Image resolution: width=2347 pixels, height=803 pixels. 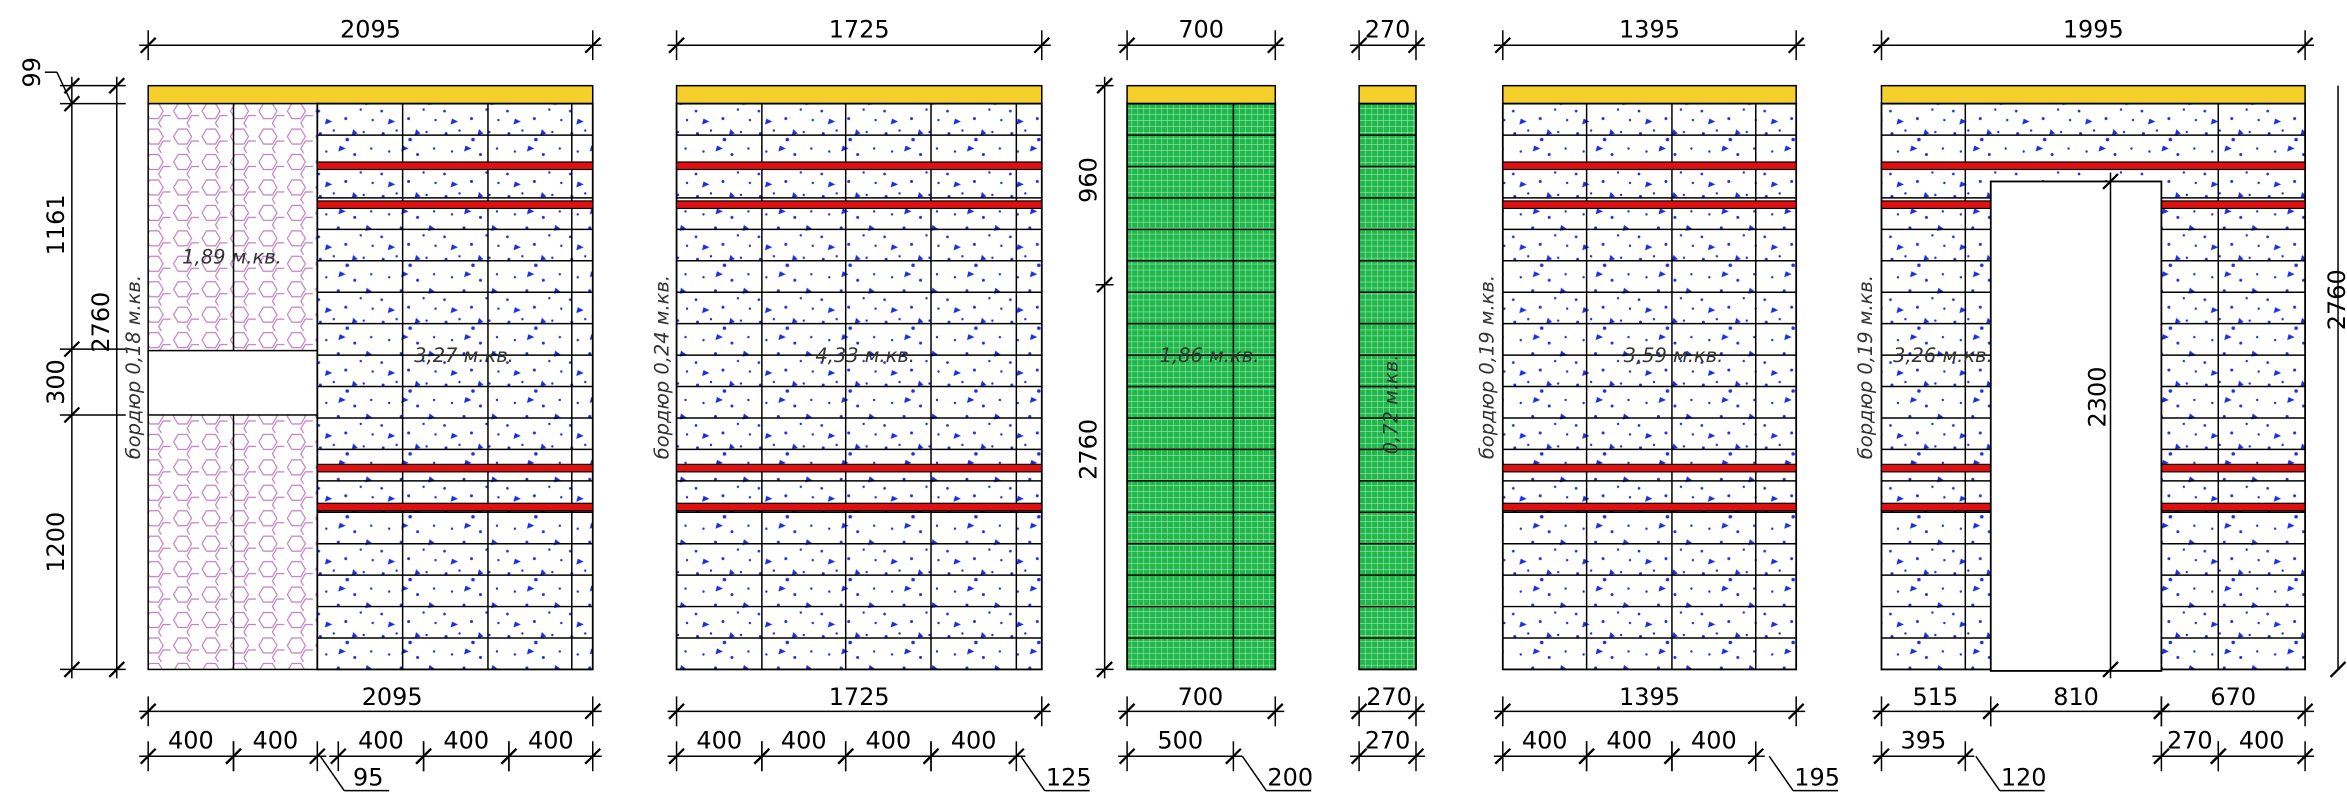 I want to click on dimension-text: 1161, so click(x=56, y=224).